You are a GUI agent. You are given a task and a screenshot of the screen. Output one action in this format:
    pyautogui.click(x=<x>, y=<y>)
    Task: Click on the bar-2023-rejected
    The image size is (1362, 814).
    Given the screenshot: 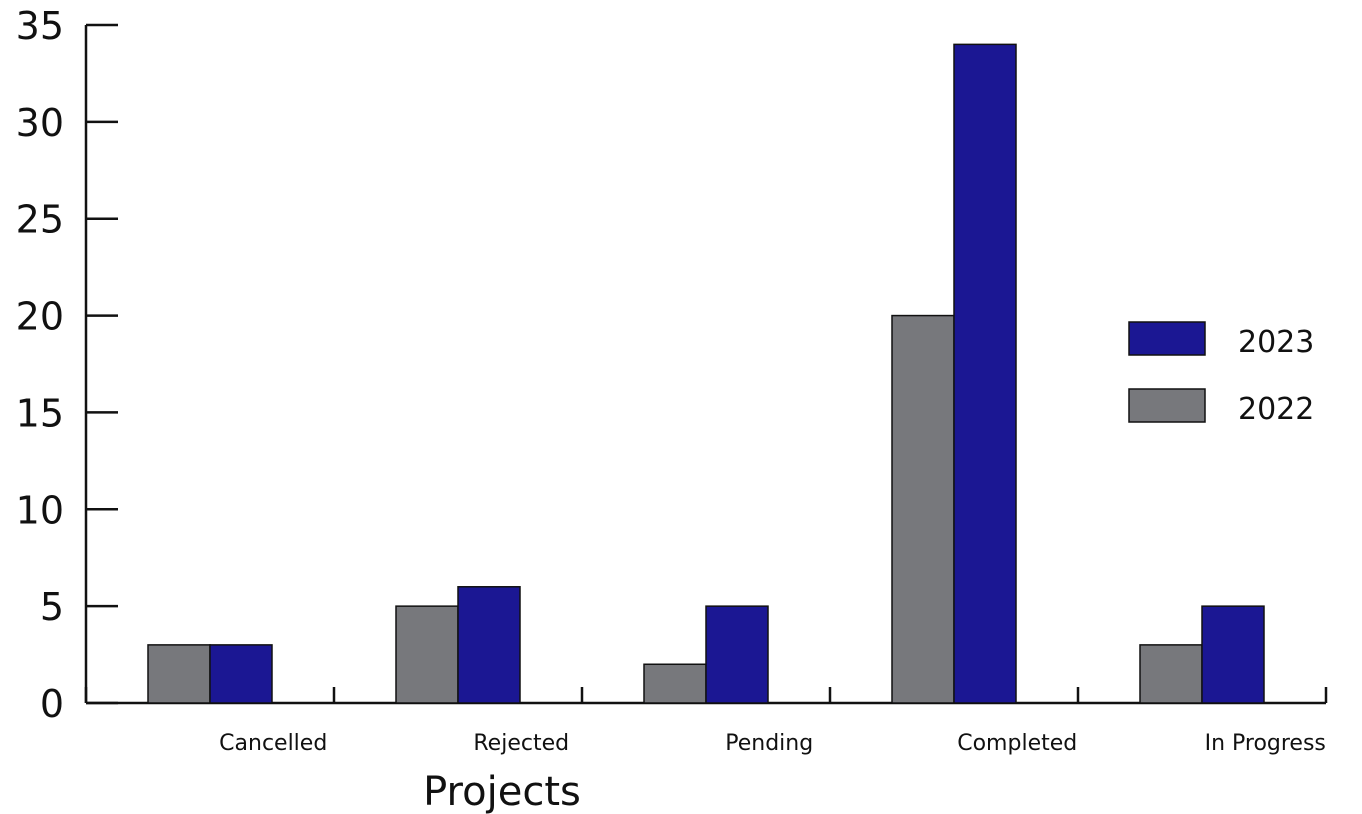 What is the action you would take?
    pyautogui.click(x=489, y=645)
    